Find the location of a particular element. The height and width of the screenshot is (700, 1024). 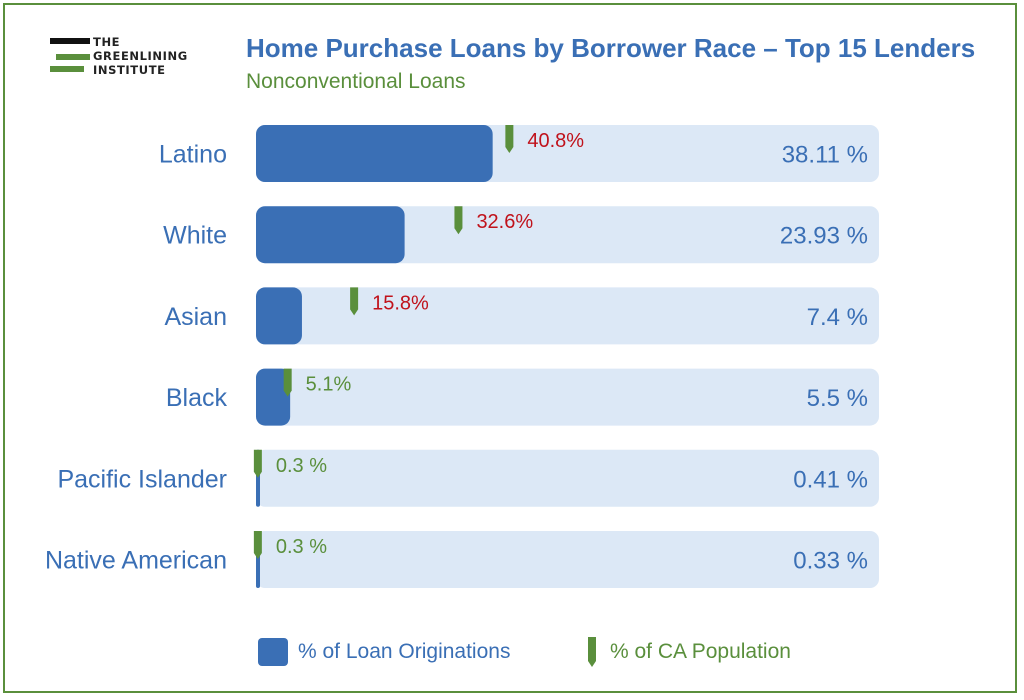

value-label-pacific-islander: 0.41 % is located at coordinates (830, 479).